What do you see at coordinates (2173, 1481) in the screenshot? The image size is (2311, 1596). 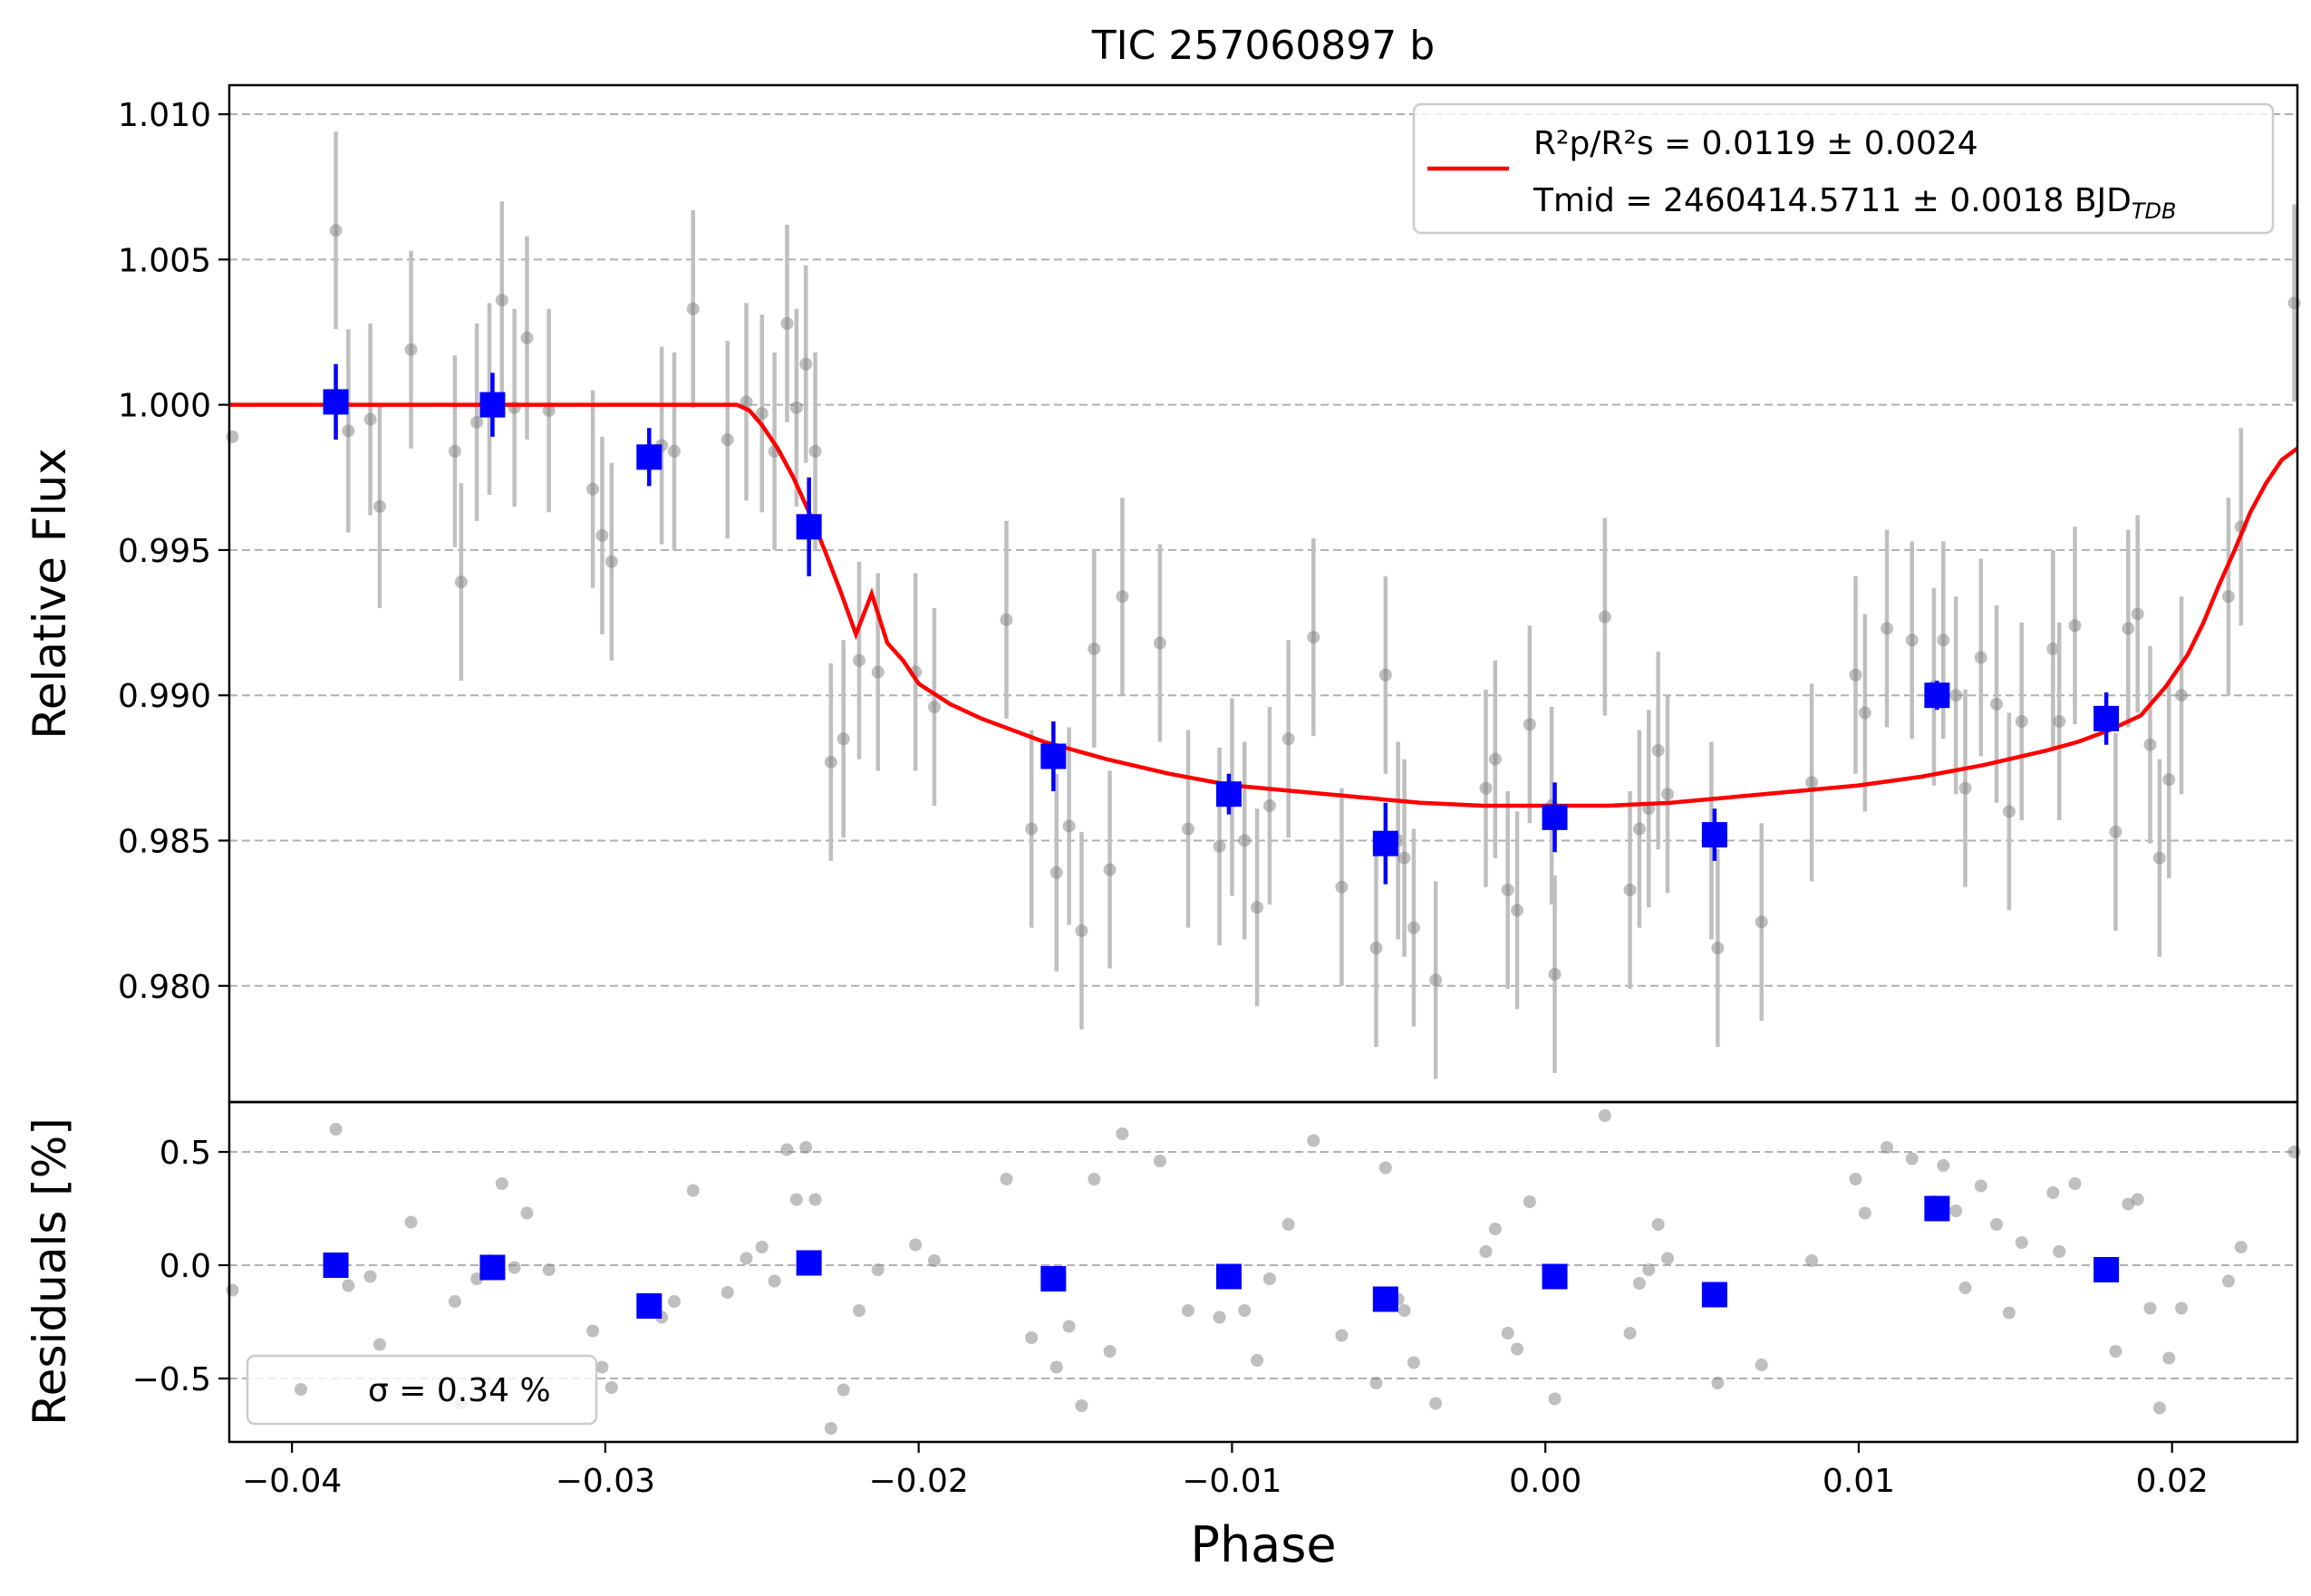 I see `x-tick-label: 0.02` at bounding box center [2173, 1481].